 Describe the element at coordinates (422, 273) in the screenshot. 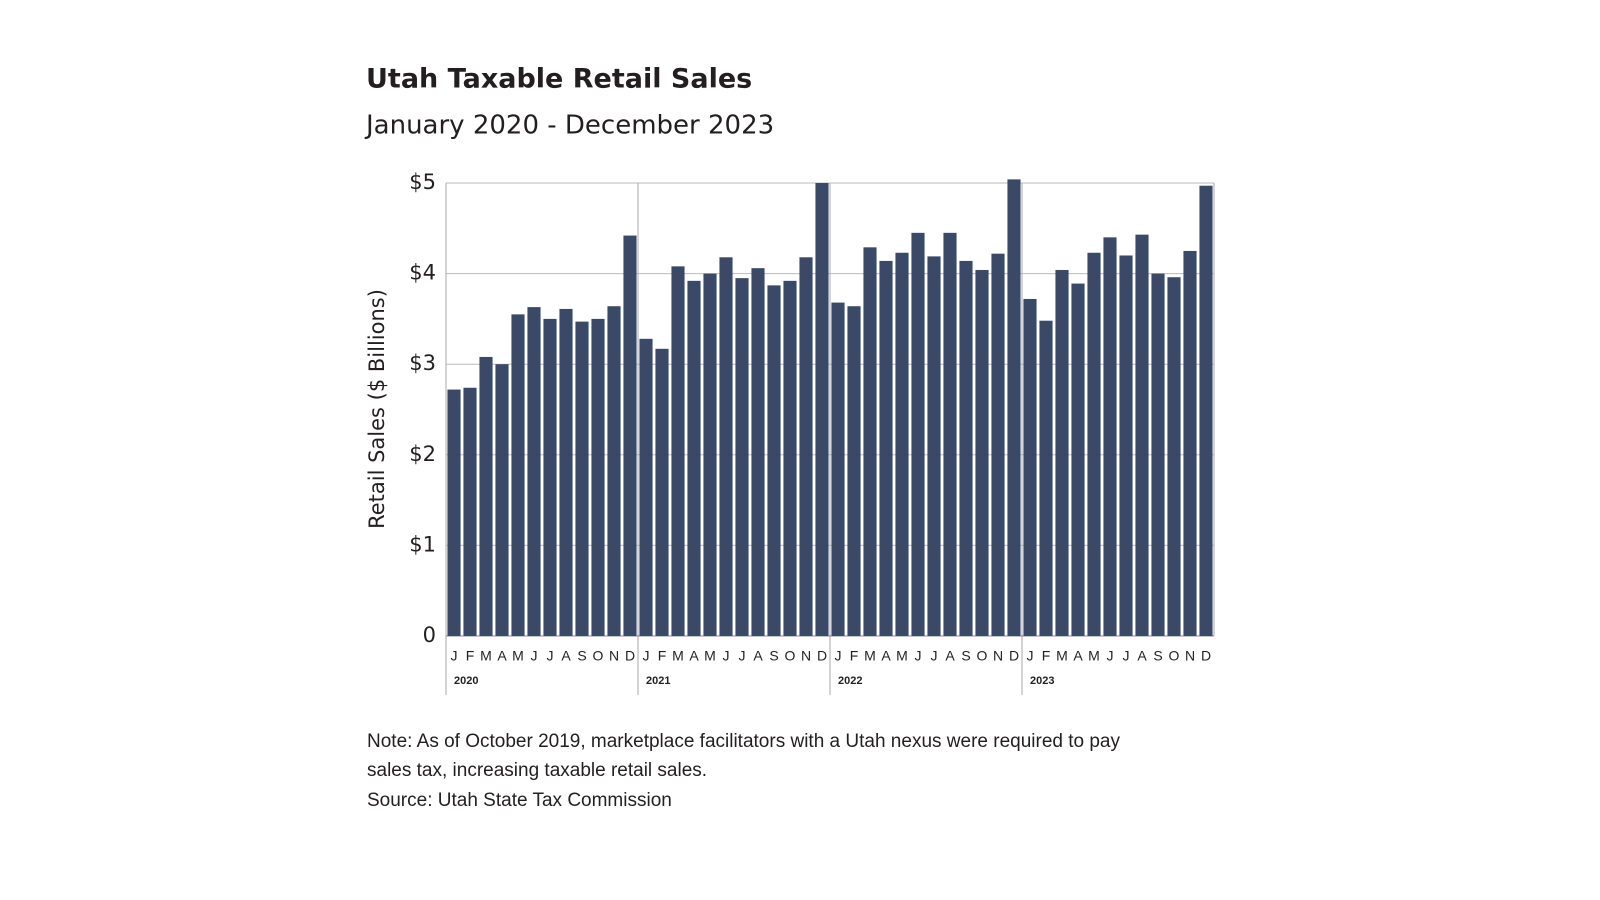

I see `y-tick-label: $4` at that location.